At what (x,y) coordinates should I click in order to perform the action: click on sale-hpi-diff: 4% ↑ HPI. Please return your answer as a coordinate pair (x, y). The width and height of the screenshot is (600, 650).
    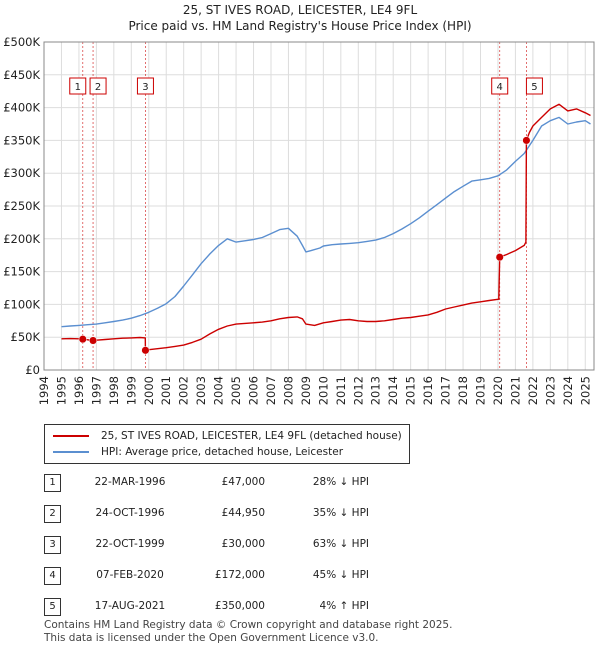
    Looking at the image, I should click on (344, 606).